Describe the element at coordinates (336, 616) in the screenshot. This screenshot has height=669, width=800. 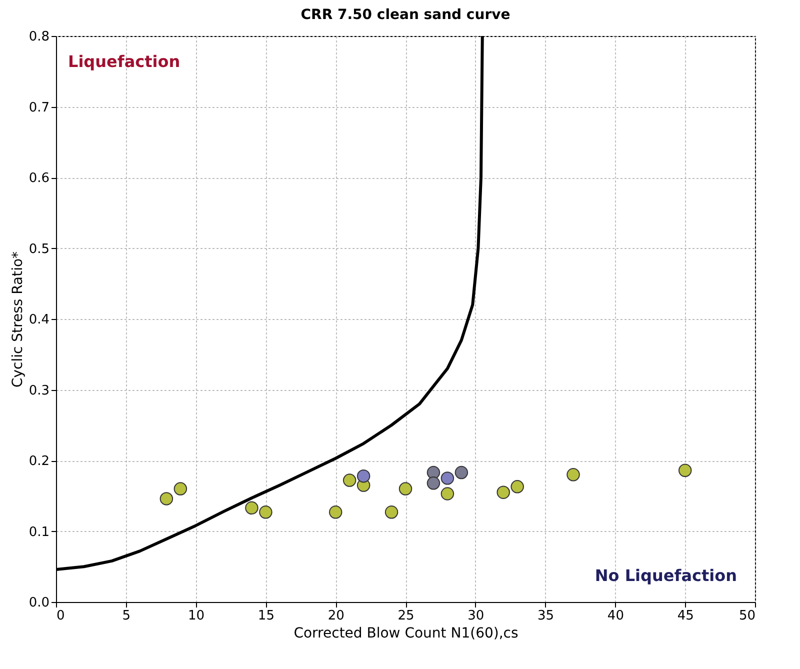
I see `x-tick-label: 20` at that location.